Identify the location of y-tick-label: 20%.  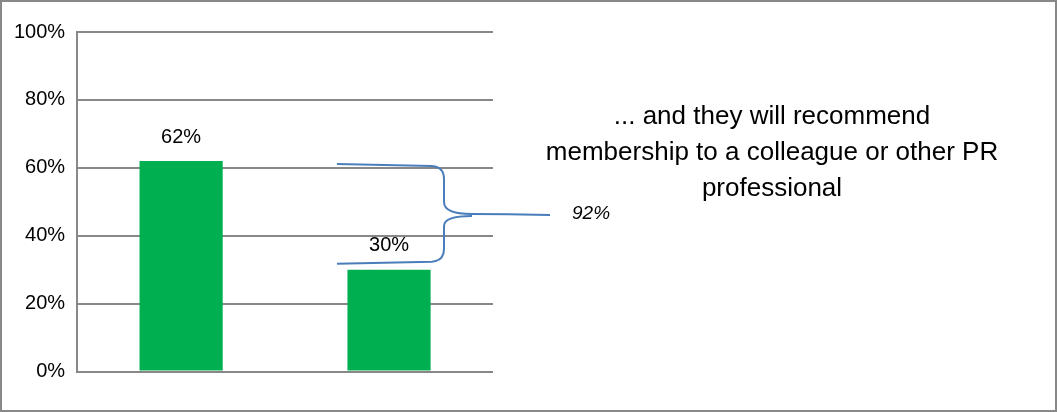
(45, 302).